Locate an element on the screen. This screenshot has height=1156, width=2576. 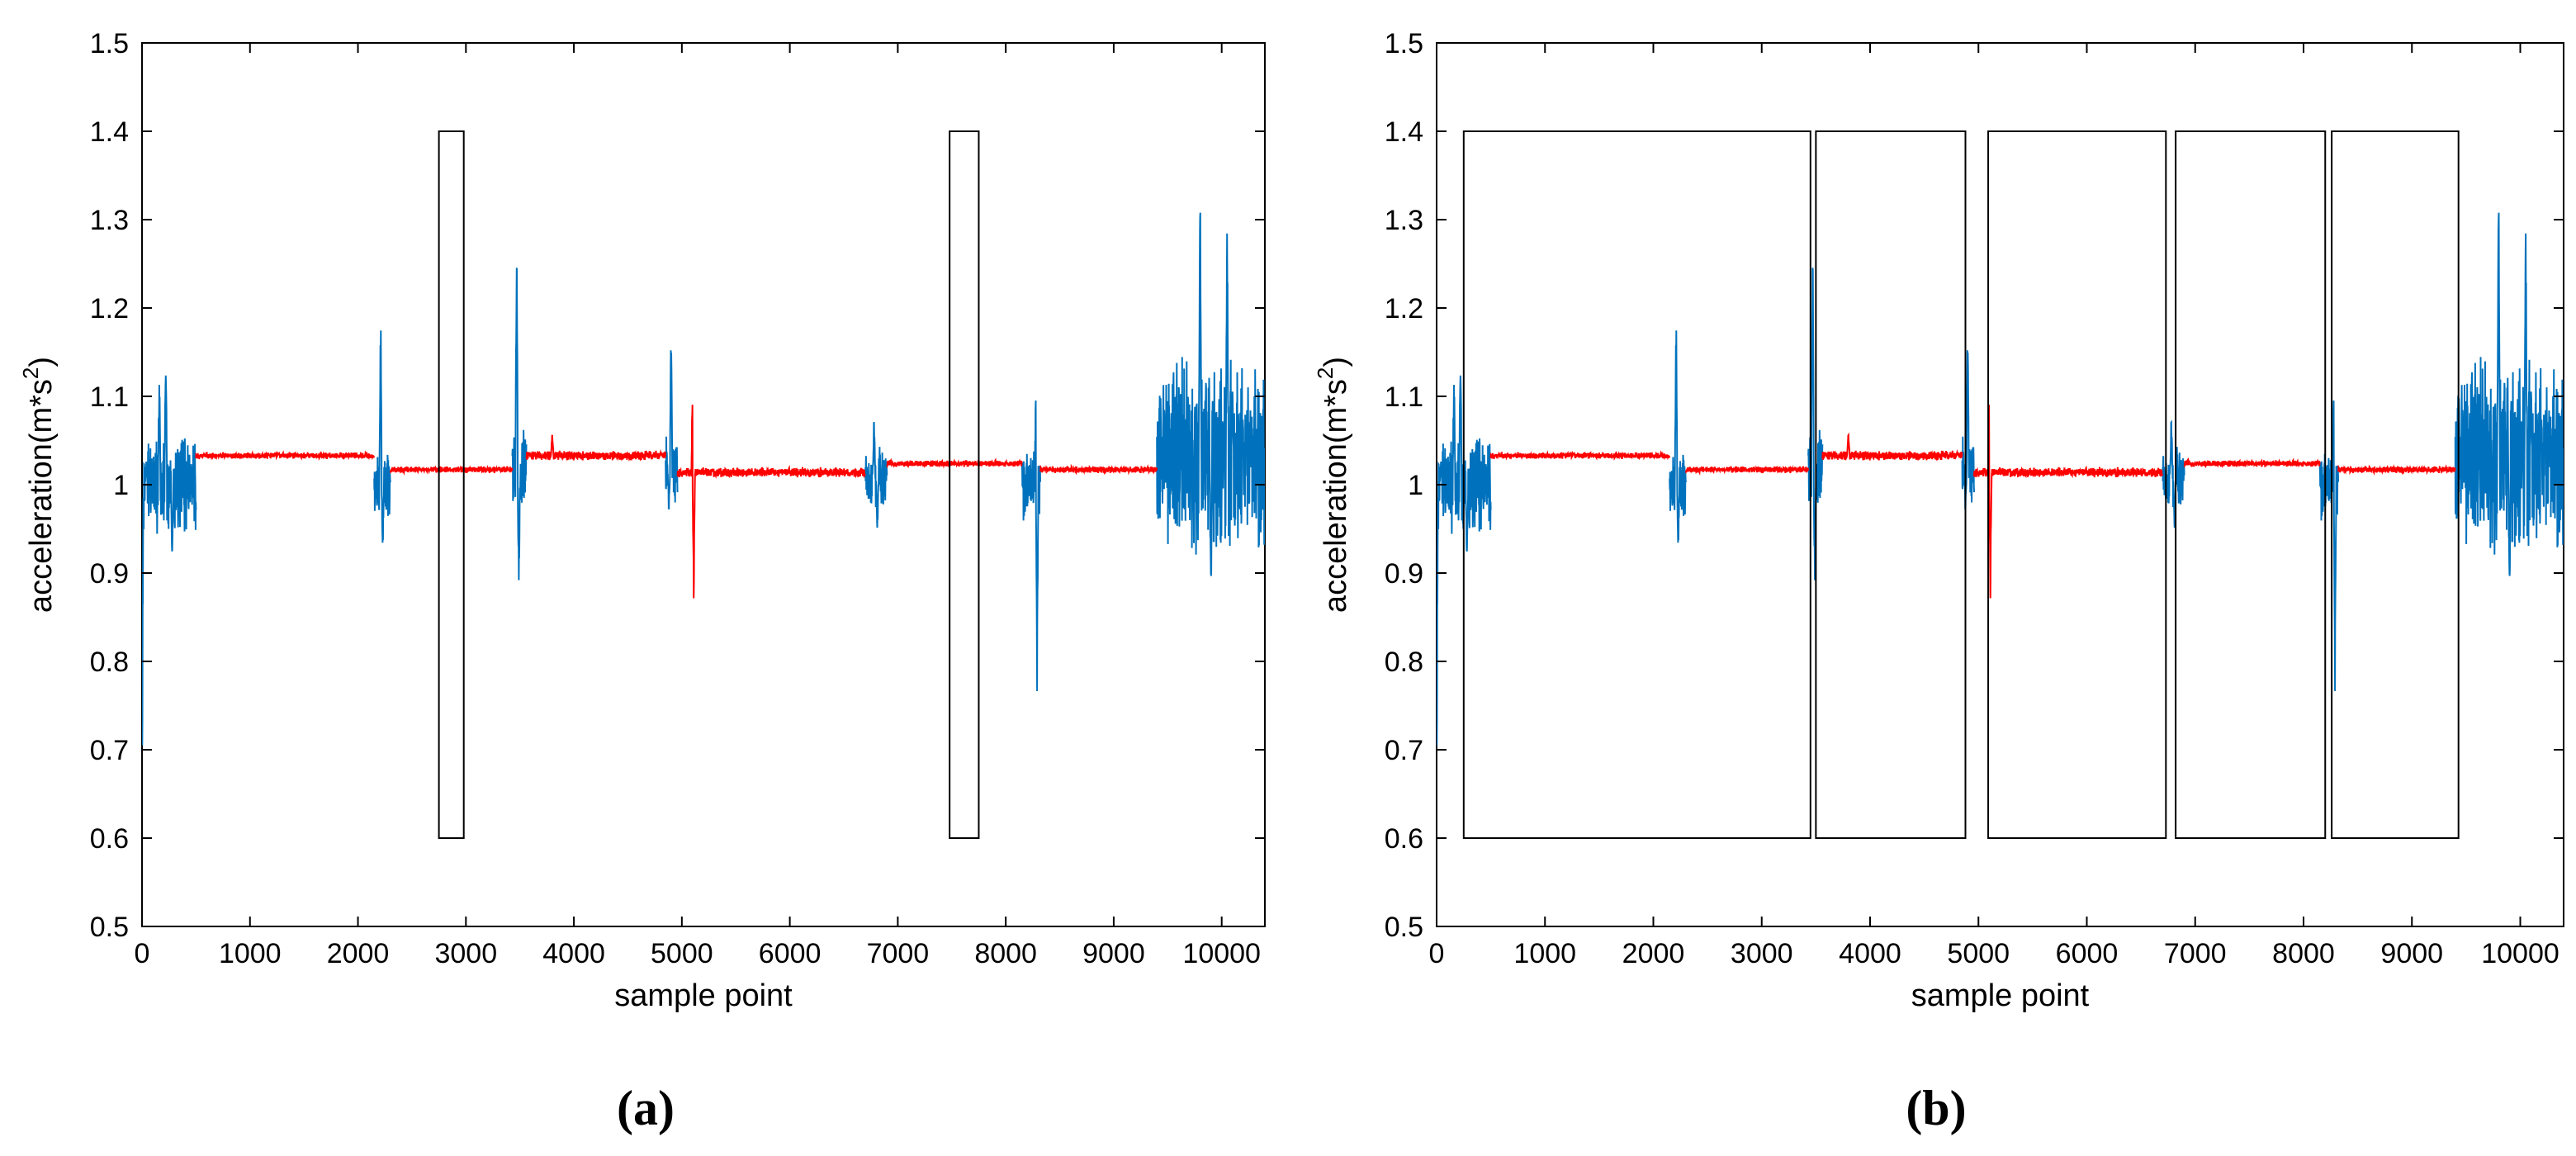
panel-caption: (b) is located at coordinates (1936, 1108).